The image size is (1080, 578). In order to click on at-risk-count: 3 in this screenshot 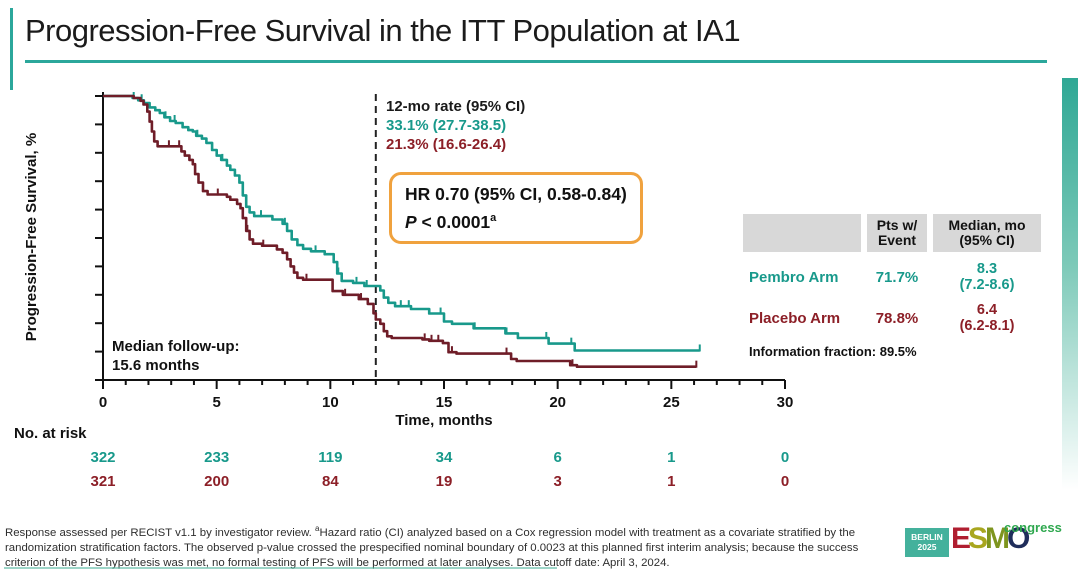, I will do `click(557, 481)`.